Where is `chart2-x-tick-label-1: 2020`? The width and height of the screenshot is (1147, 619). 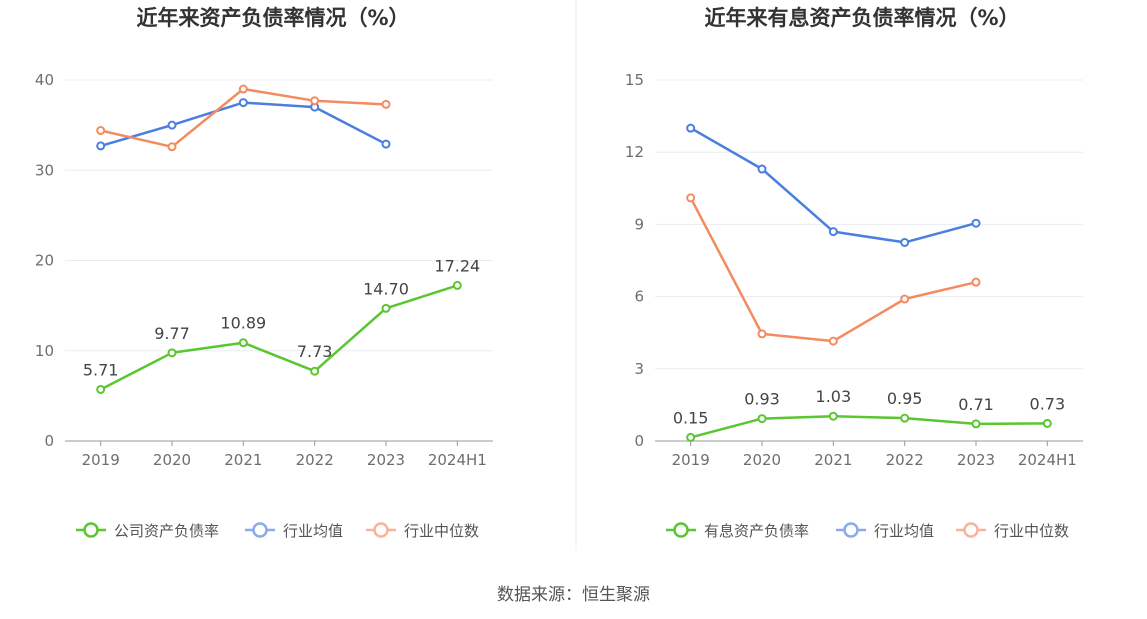 chart2-x-tick-label-1: 2020 is located at coordinates (762, 460).